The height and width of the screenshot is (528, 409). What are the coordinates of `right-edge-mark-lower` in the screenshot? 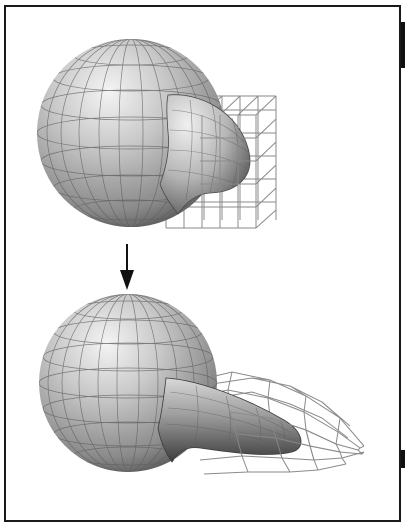 It's located at (403, 459).